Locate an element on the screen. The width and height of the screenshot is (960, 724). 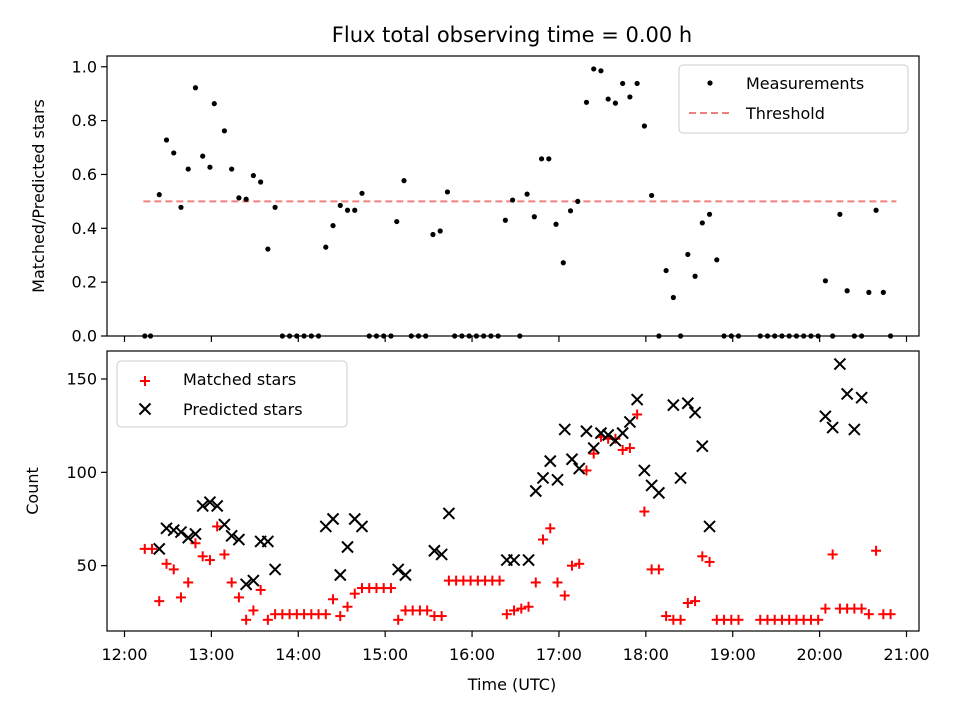
legend-x-marker is located at coordinates (145, 409).